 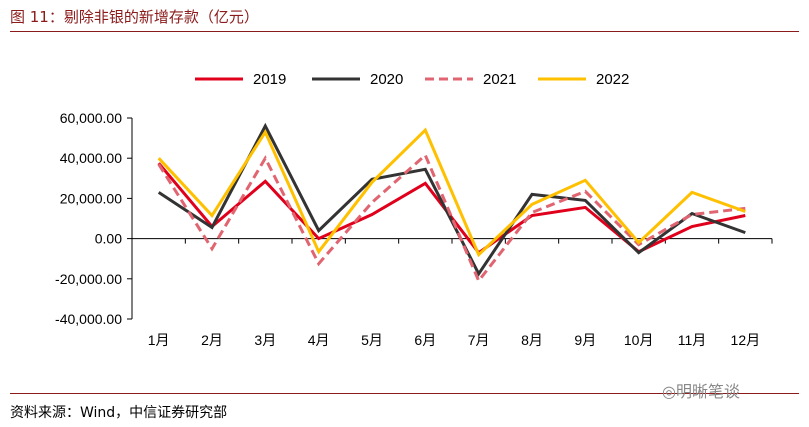 I want to click on bottom-divider, so click(x=404, y=393).